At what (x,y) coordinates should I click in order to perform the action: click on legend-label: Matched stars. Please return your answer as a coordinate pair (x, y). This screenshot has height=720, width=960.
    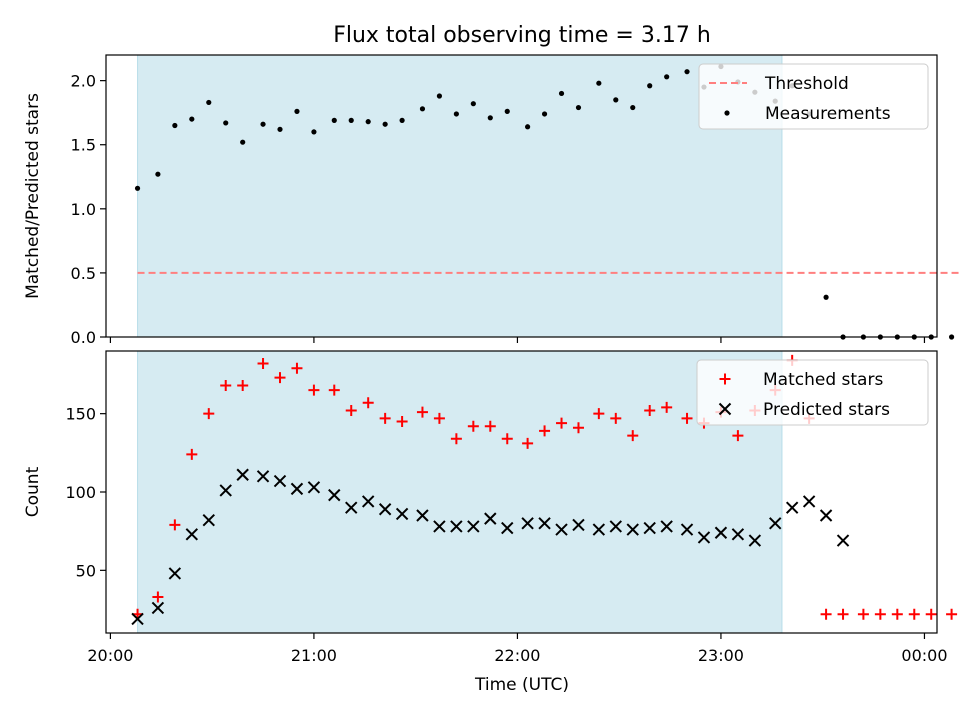
    Looking at the image, I should click on (823, 380).